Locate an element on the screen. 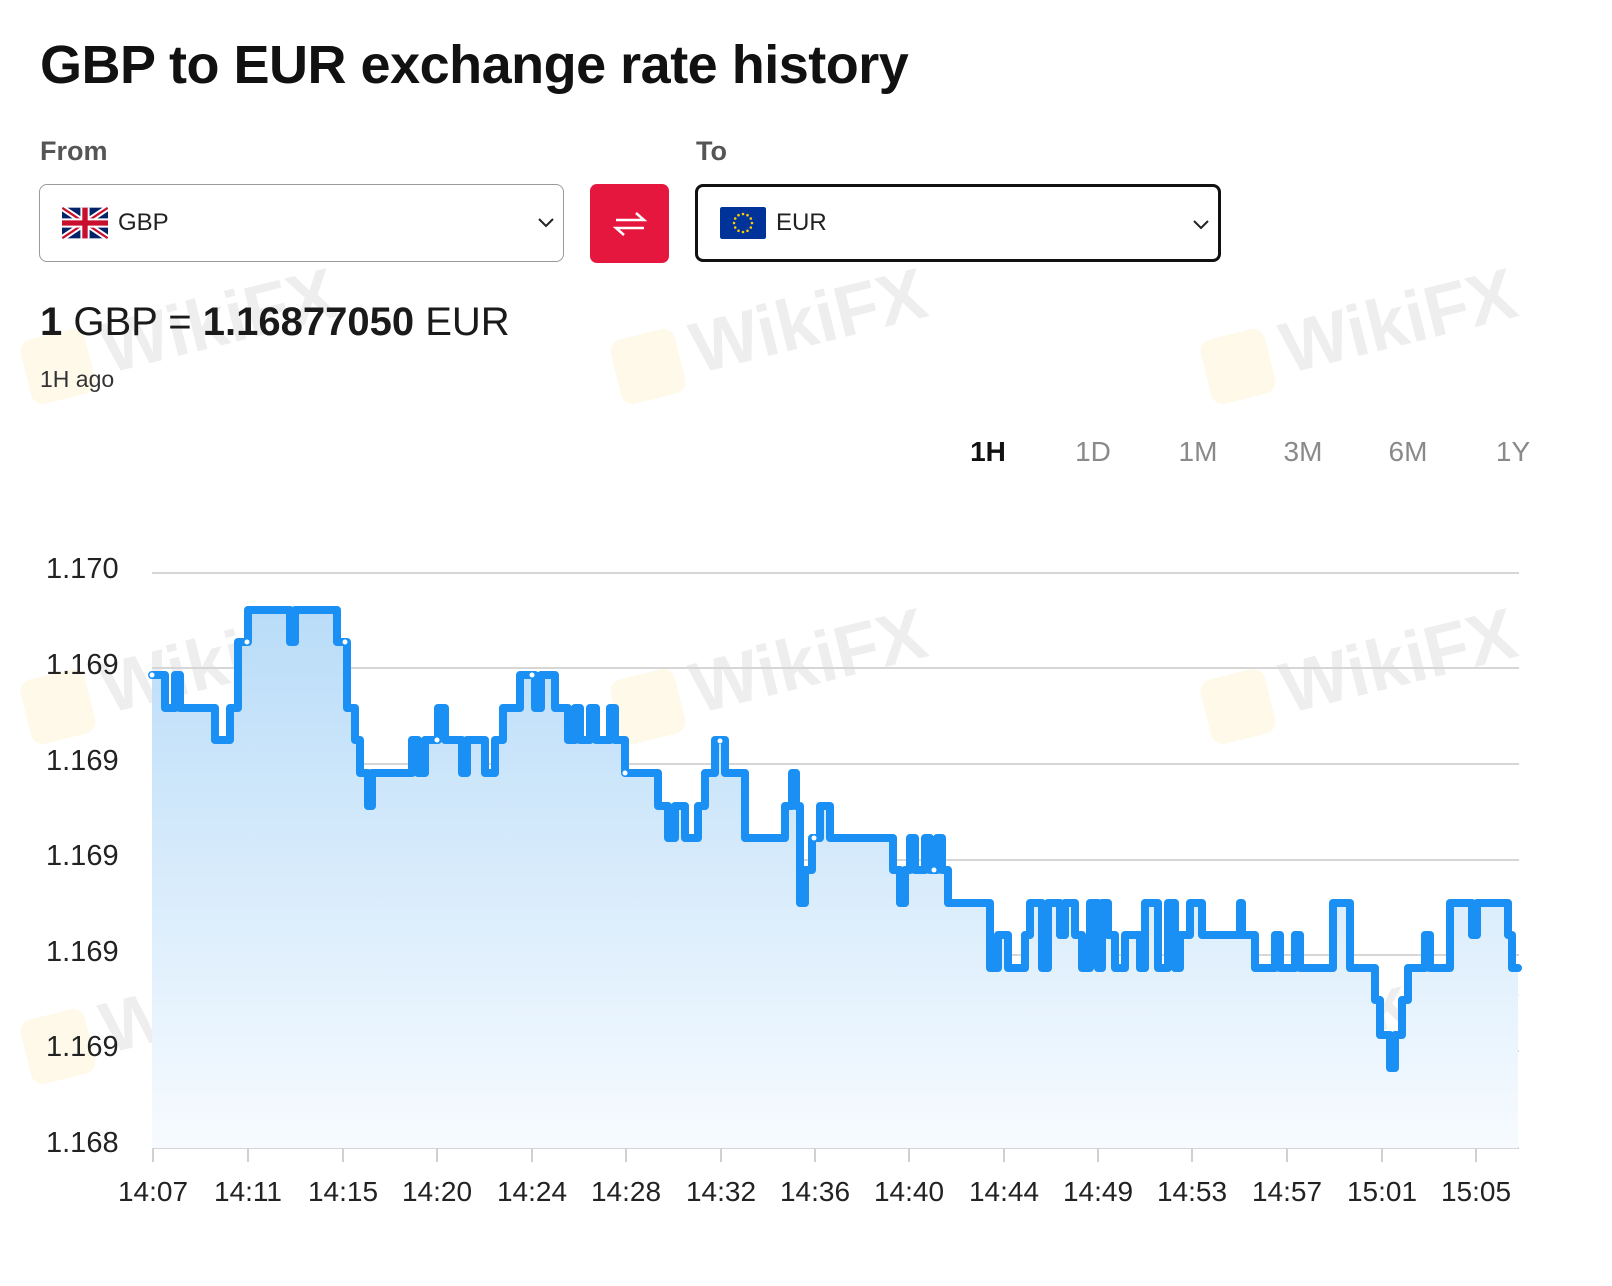 The image size is (1612, 1286). range-tab-1h: 1H is located at coordinates (988, 451).